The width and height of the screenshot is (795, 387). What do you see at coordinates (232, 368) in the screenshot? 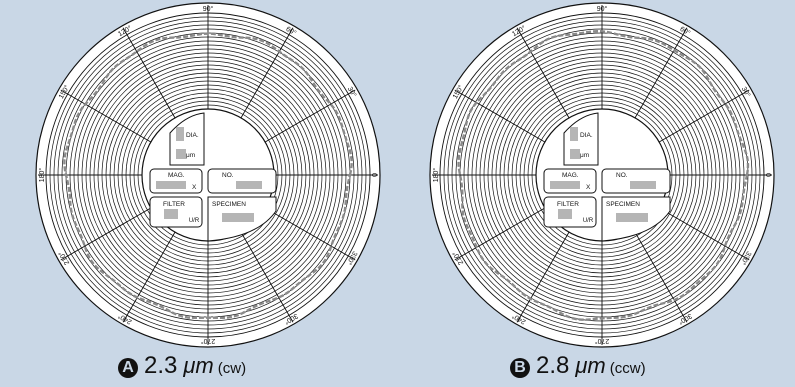
I see `caption-direction-a: (cw)` at bounding box center [232, 368].